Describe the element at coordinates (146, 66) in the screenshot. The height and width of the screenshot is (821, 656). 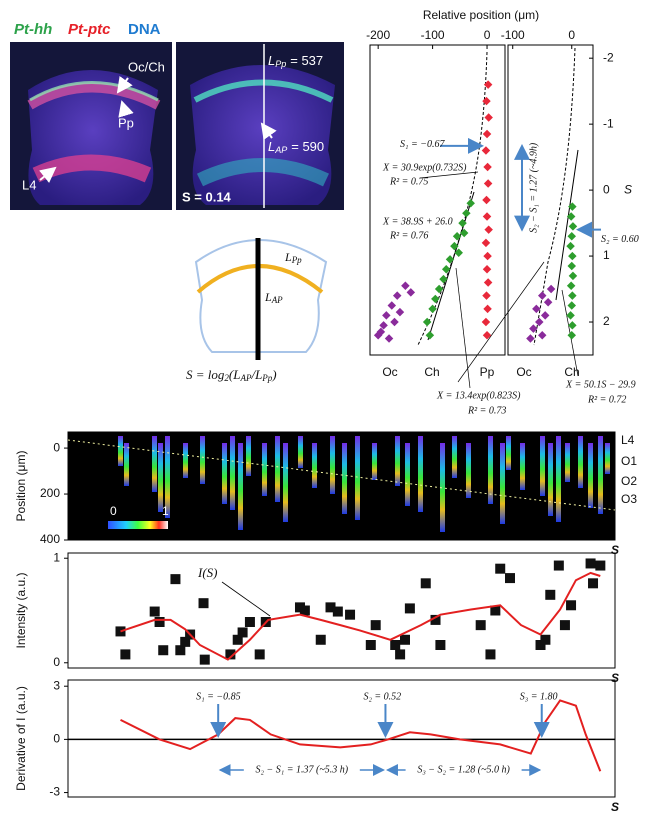
I see `image-label: Oc/Ch` at that location.